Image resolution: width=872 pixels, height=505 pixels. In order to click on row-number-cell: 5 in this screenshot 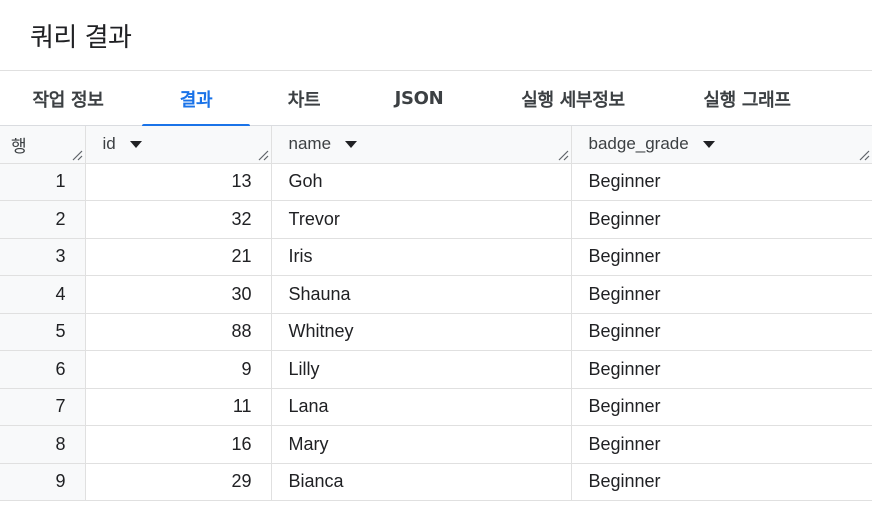, I will do `click(43, 332)`.